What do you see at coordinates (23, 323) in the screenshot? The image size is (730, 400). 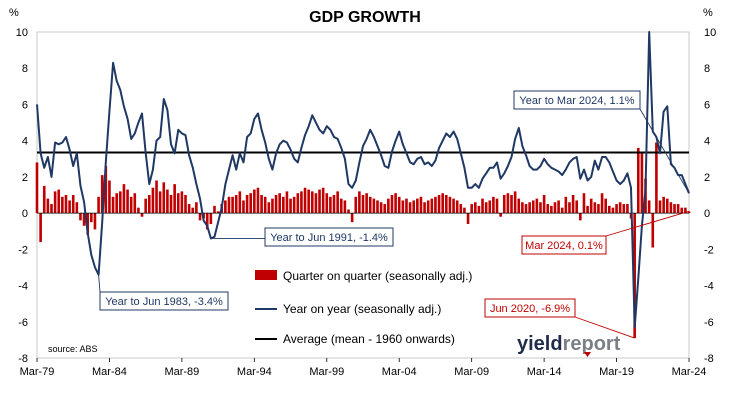 I see `y-tick-label-left: -6` at bounding box center [23, 323].